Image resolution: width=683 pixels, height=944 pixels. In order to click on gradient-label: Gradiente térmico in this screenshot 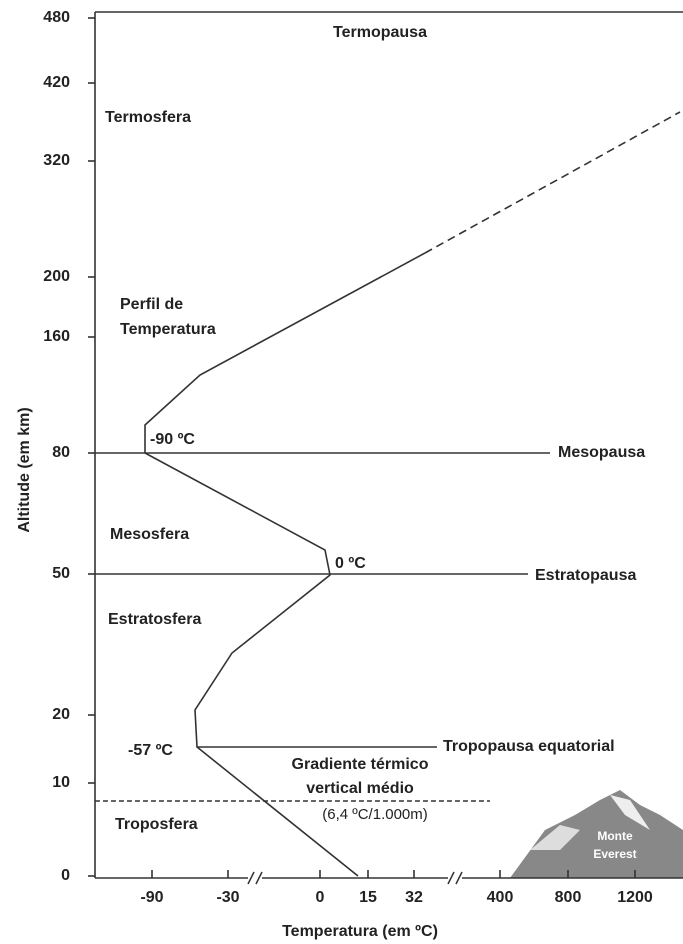, I will do `click(360, 764)`.